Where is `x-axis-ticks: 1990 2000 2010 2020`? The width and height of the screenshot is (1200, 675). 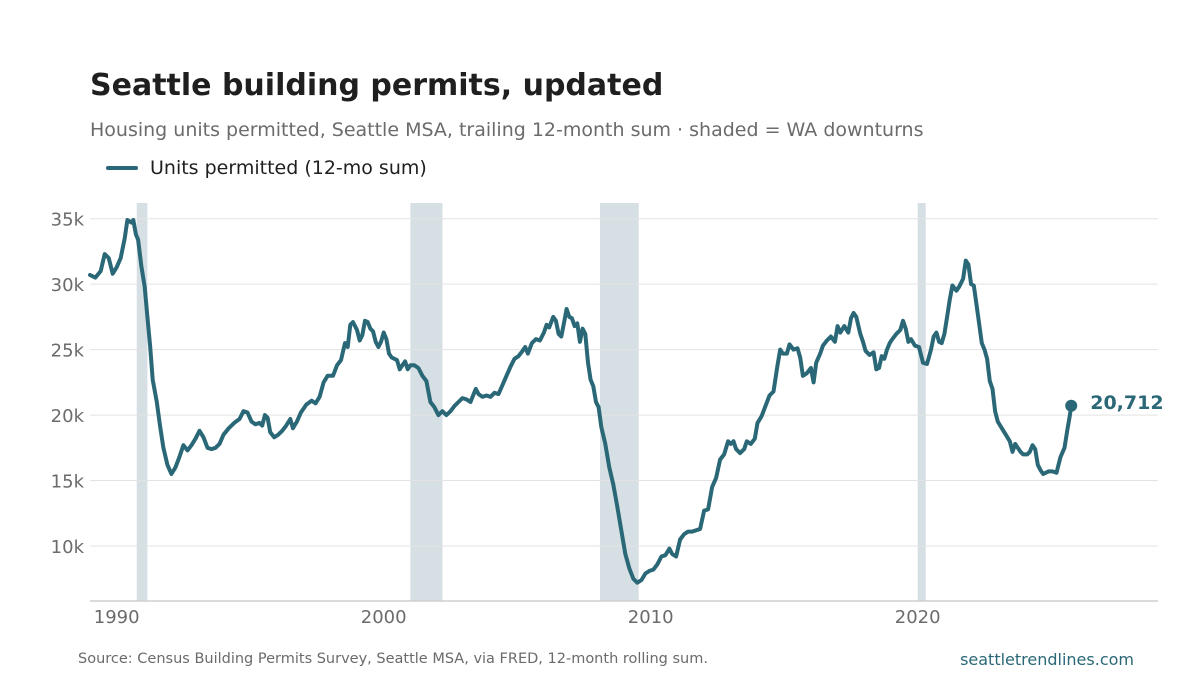 x-axis-ticks: 1990 2000 2010 2020 is located at coordinates (517, 617).